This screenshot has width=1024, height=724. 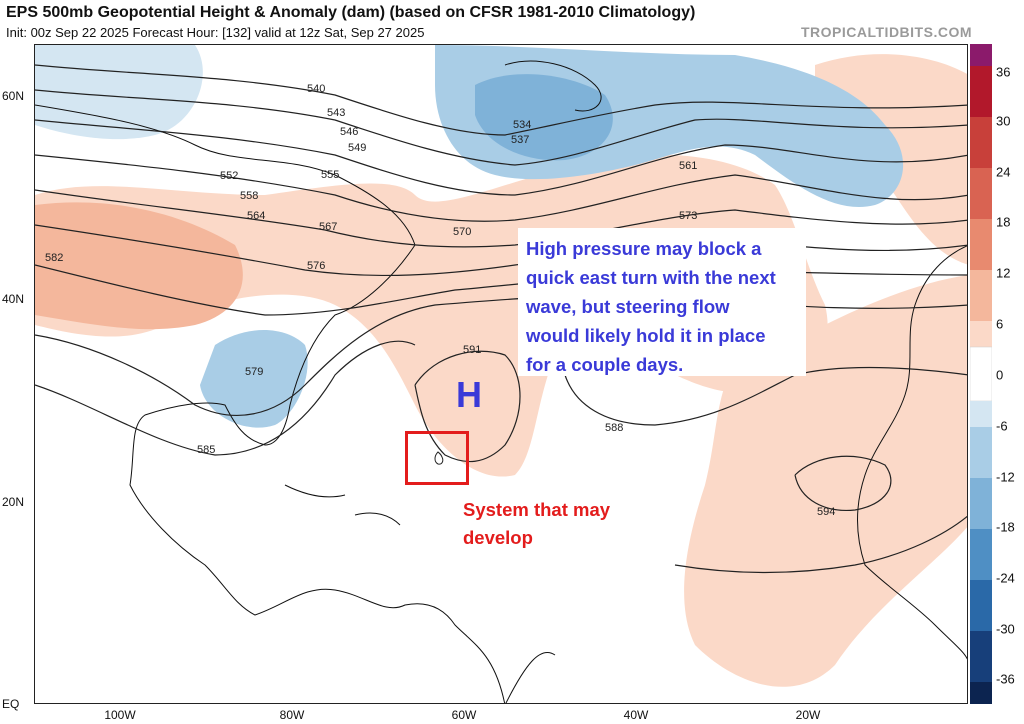 What do you see at coordinates (342, 505) in the screenshot?
I see `caribbean-islands` at bounding box center [342, 505].